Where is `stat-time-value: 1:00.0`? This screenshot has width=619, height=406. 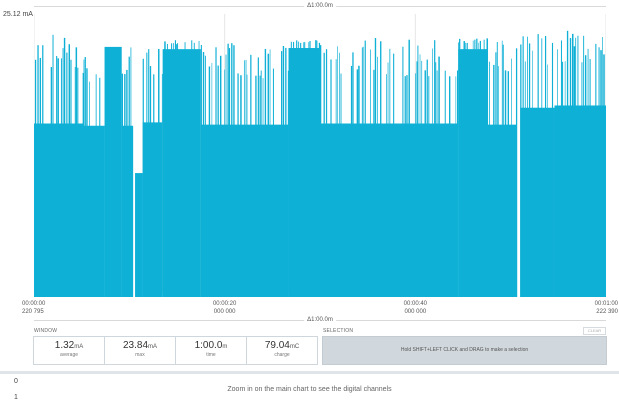
stat-time-value: 1:00.0 is located at coordinates (208, 345).